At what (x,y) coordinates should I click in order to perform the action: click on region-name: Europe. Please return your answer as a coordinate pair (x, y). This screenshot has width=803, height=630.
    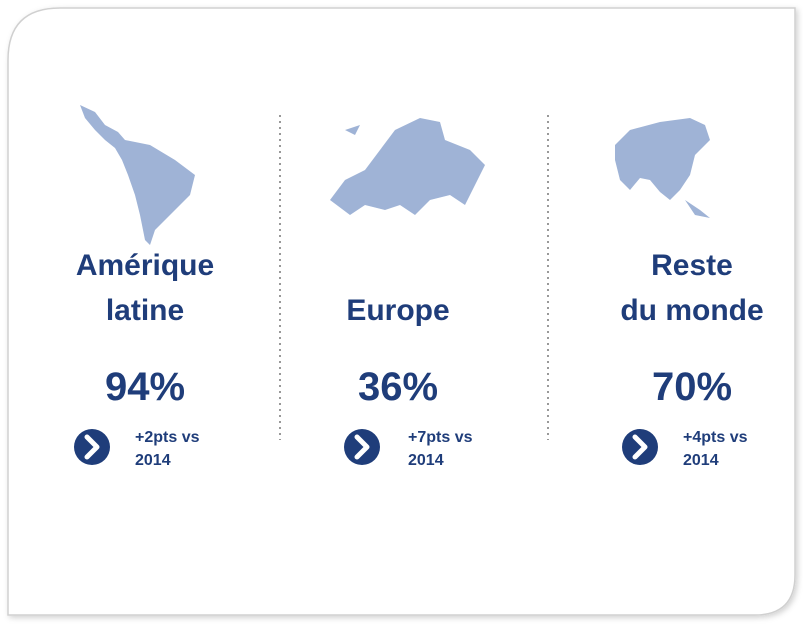
    Looking at the image, I should click on (397, 310).